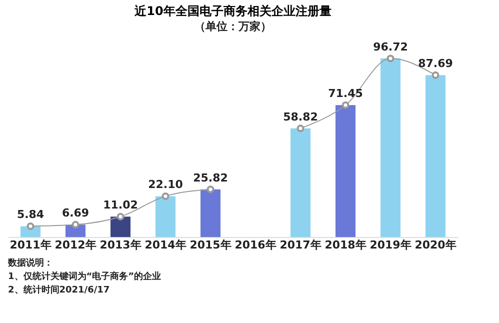 This screenshot has height=323, width=499. What do you see at coordinates (301, 245) in the screenshot?
I see `x-tick-label: 2017年` at bounding box center [301, 245].